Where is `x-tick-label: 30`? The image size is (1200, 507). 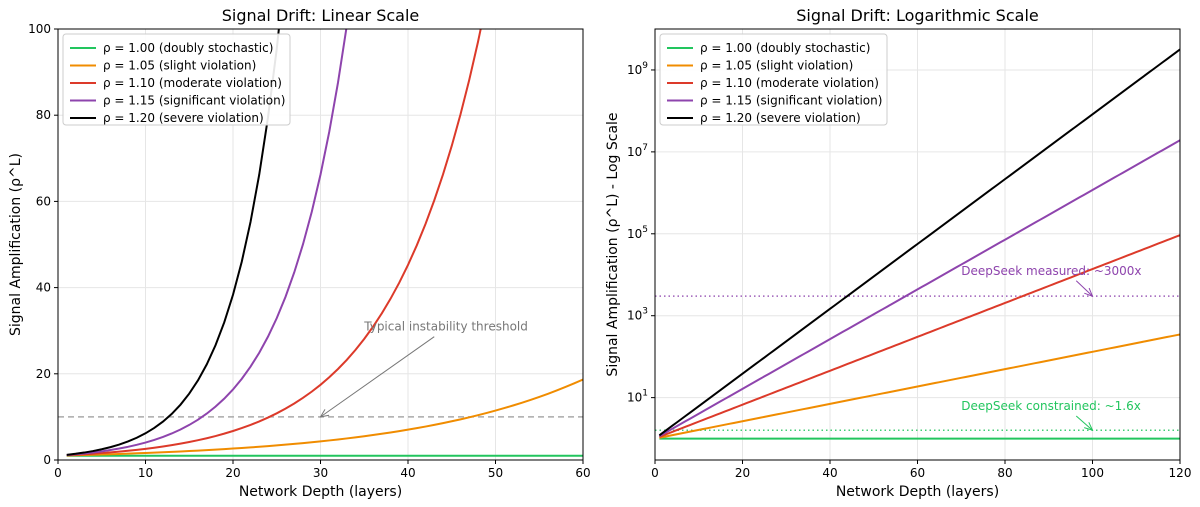
x-tick-label: 30 is located at coordinates (320, 473).